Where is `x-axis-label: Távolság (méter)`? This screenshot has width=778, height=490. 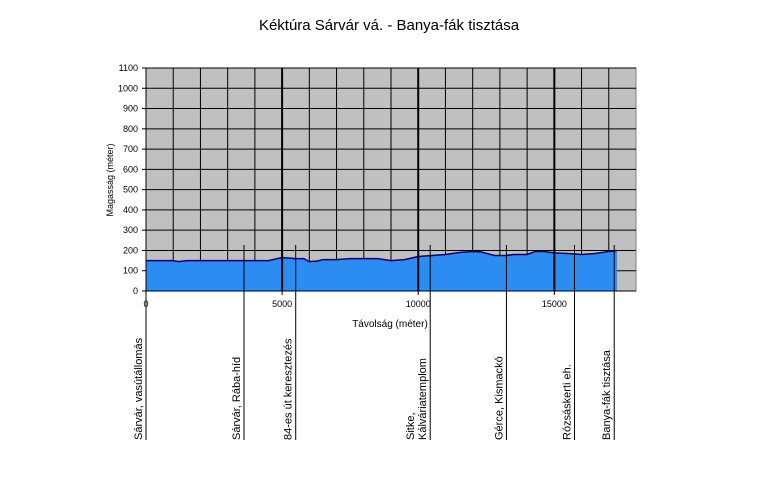 x-axis-label: Távolság (méter) is located at coordinates (390, 324).